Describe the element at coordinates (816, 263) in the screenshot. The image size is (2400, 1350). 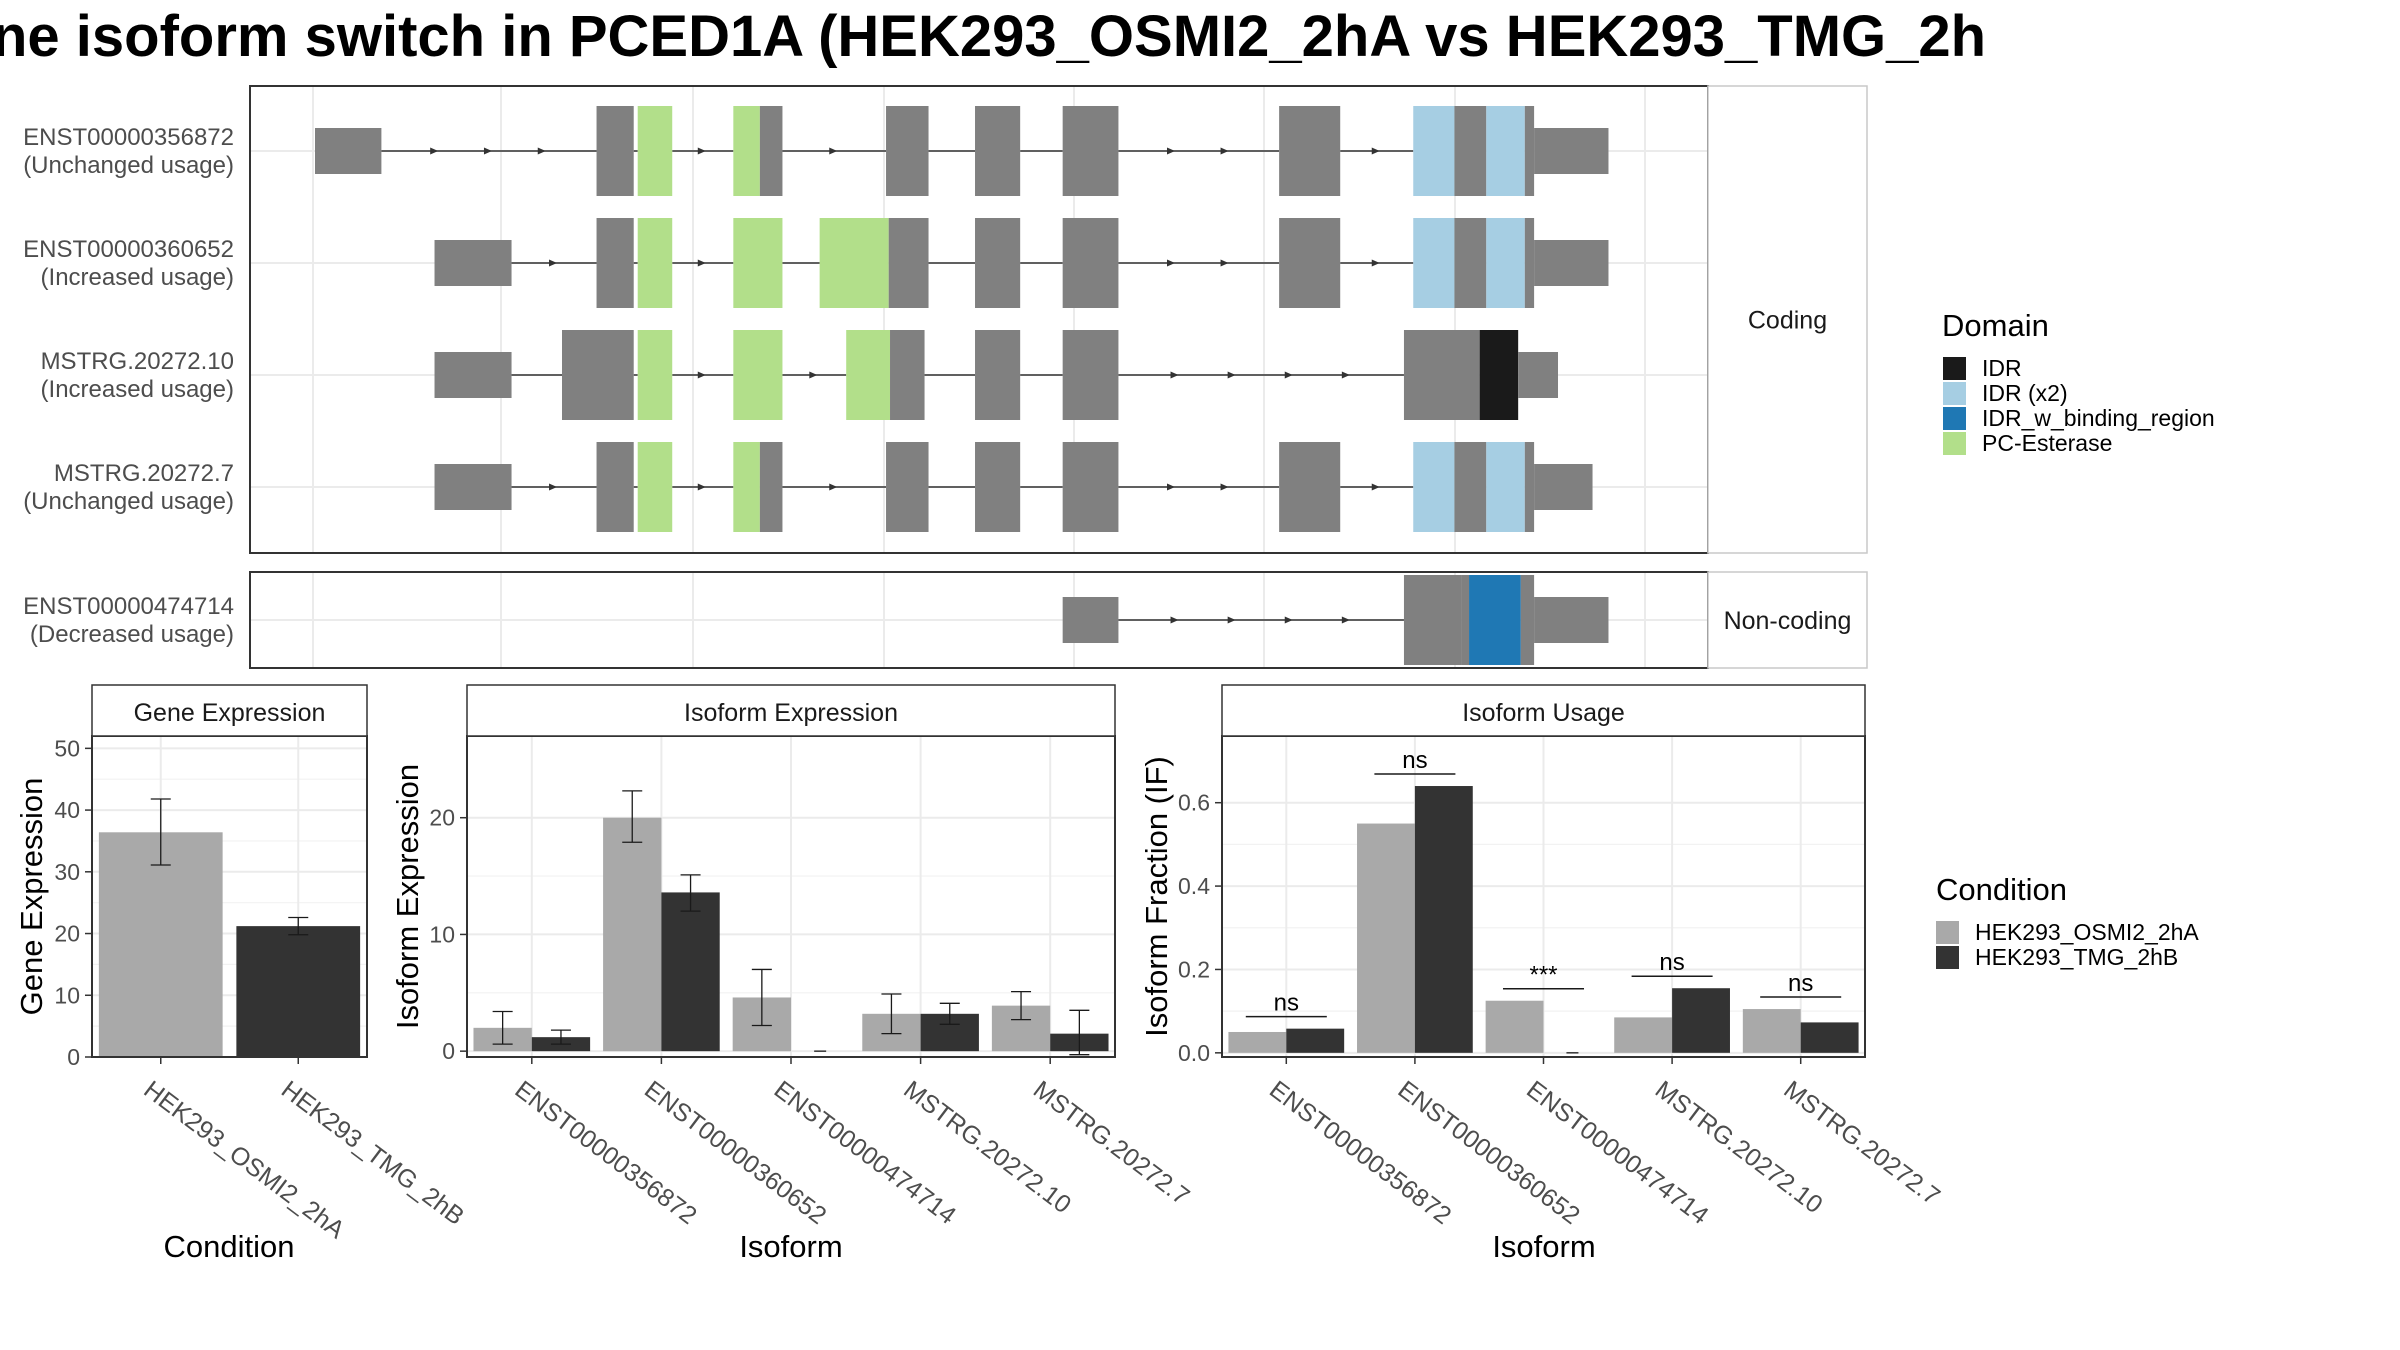
I see `transcript-row: ENST00000360652(Increased usage)` at that location.